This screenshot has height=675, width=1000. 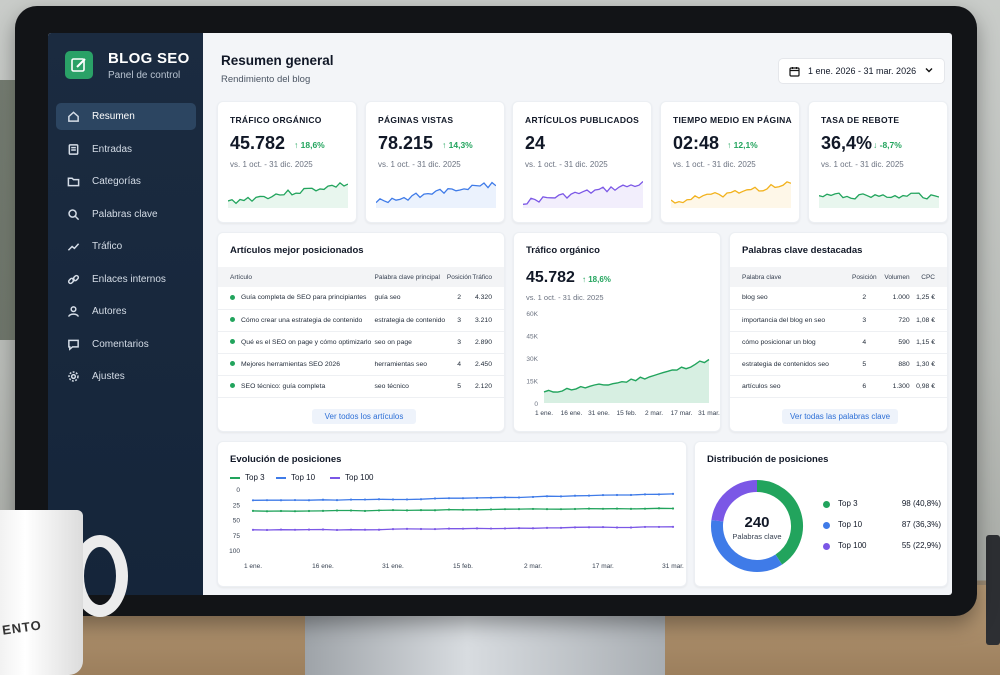 What do you see at coordinates (838, 298) in the screenshot?
I see `table-row: blog seo 2 1.000 1,25 €` at bounding box center [838, 298].